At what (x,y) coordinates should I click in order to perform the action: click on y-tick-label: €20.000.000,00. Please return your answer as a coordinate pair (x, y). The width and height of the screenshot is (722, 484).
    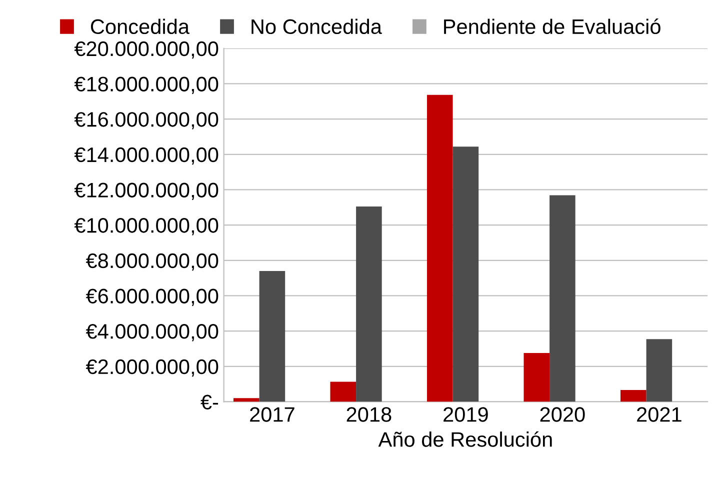
    Looking at the image, I should click on (146, 50).